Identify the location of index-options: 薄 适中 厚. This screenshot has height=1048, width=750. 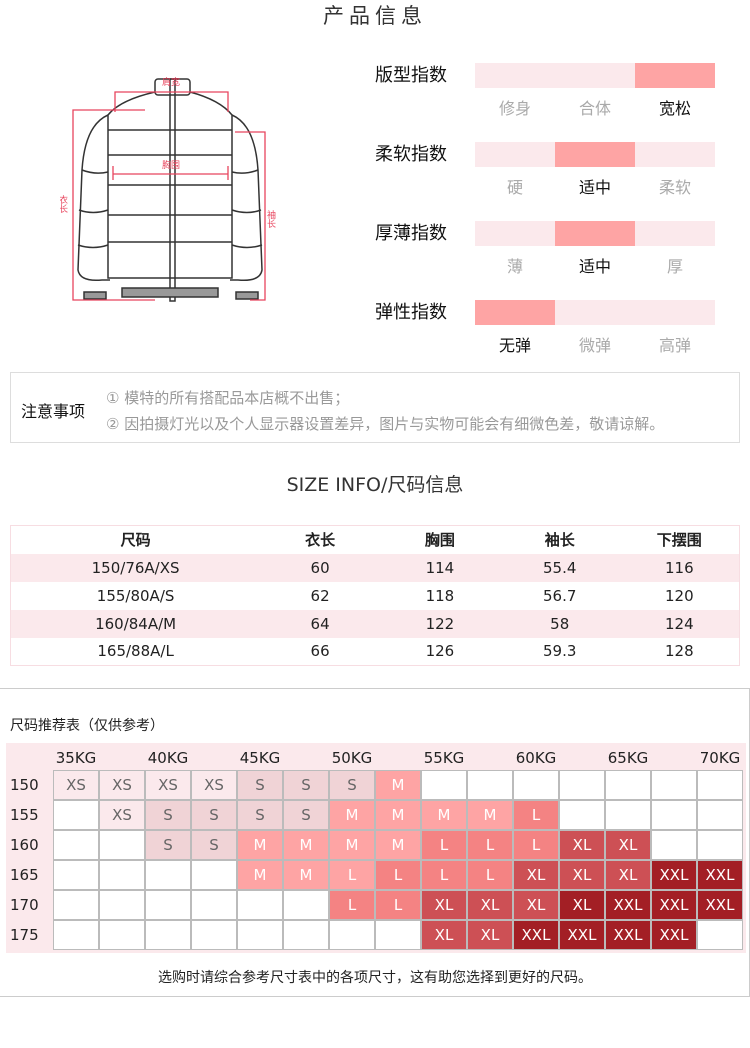
(595, 265).